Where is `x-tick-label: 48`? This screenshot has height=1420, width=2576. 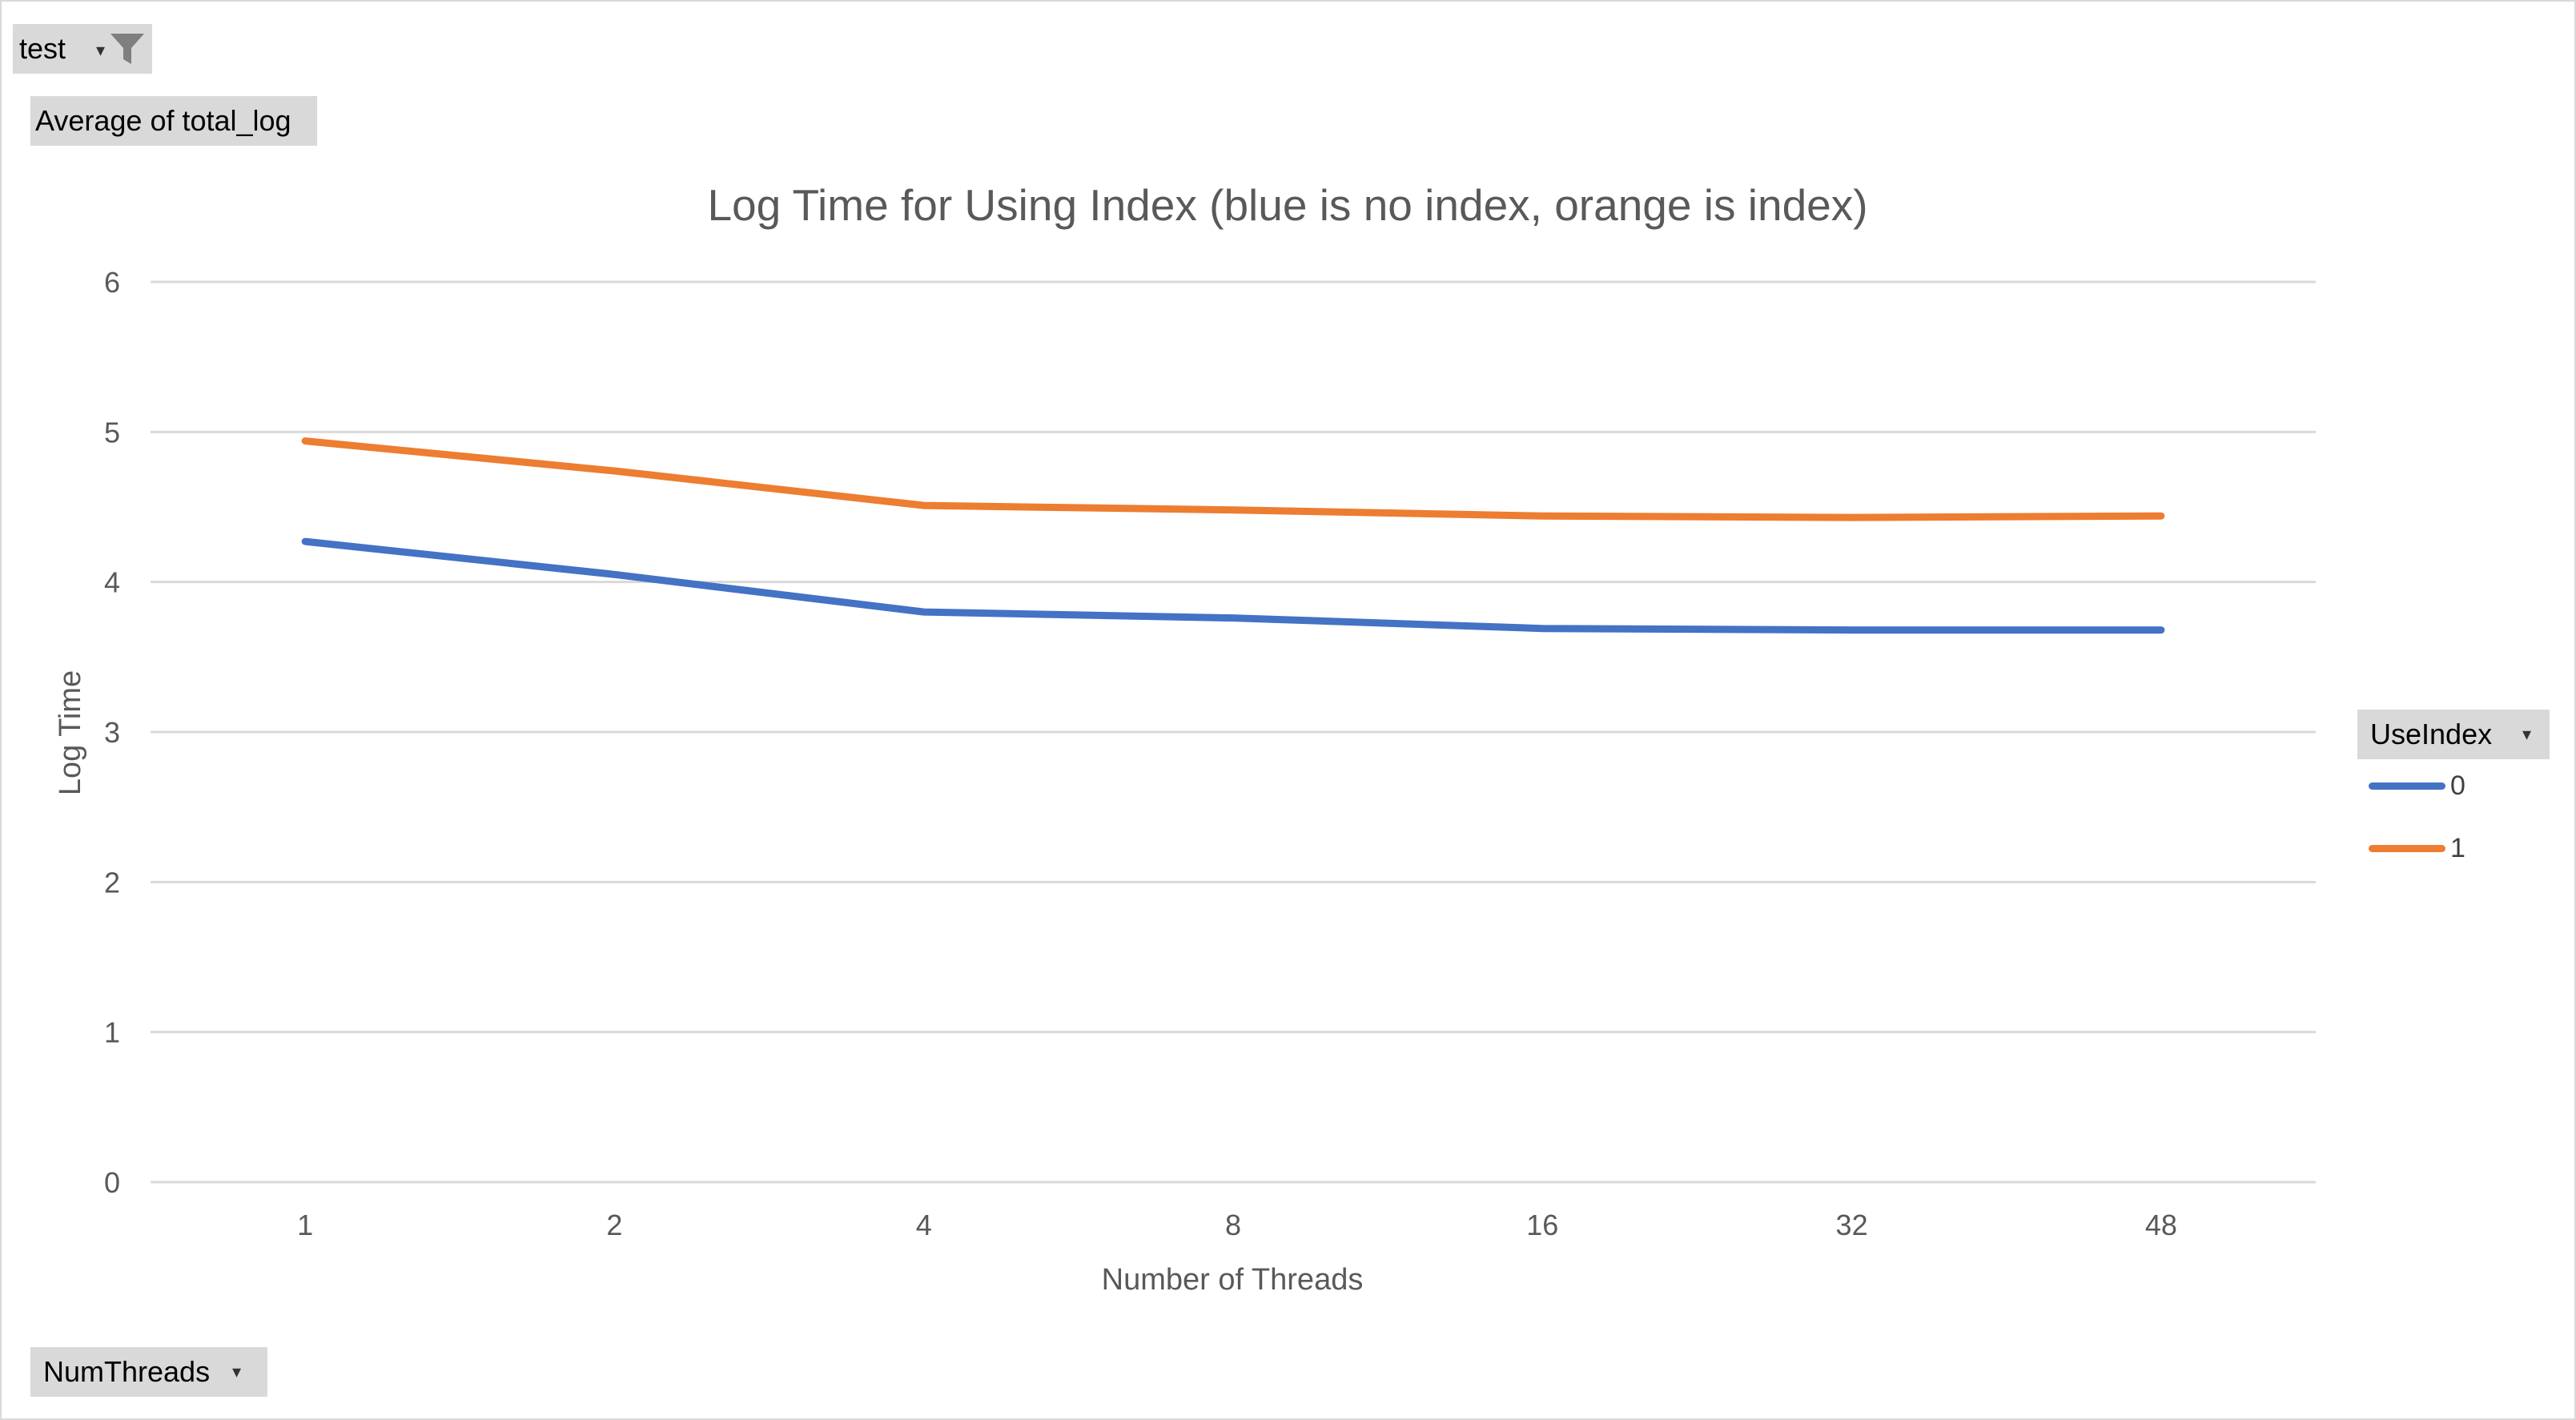
x-tick-label: 48 is located at coordinates (2161, 1225).